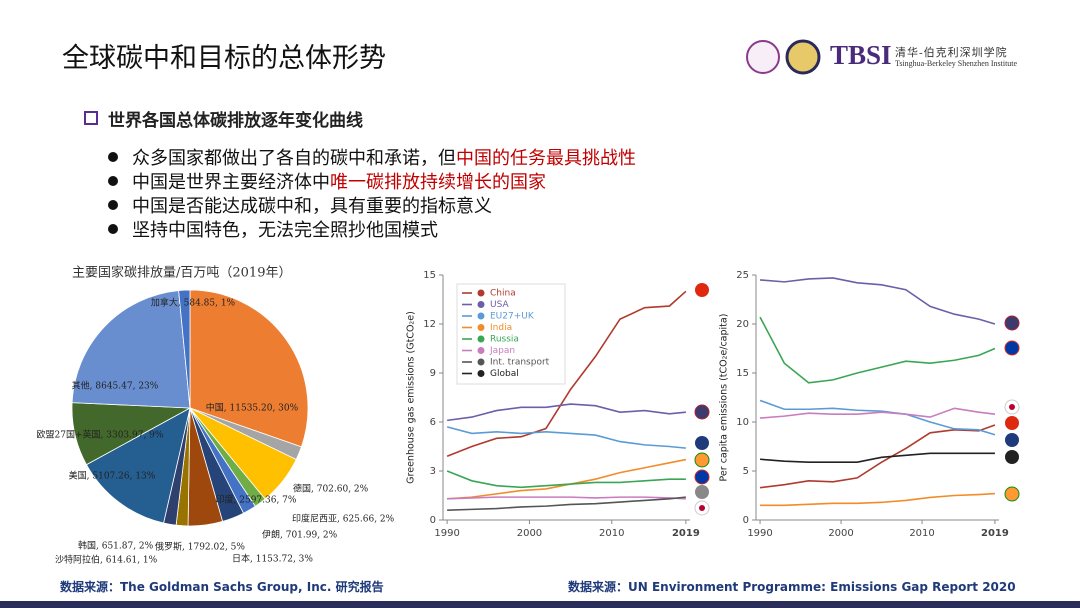 The image size is (1080, 608). Describe the element at coordinates (343, 519) in the screenshot. I see `pie-label: 印度尼西亚, 625.66, 2%` at that location.